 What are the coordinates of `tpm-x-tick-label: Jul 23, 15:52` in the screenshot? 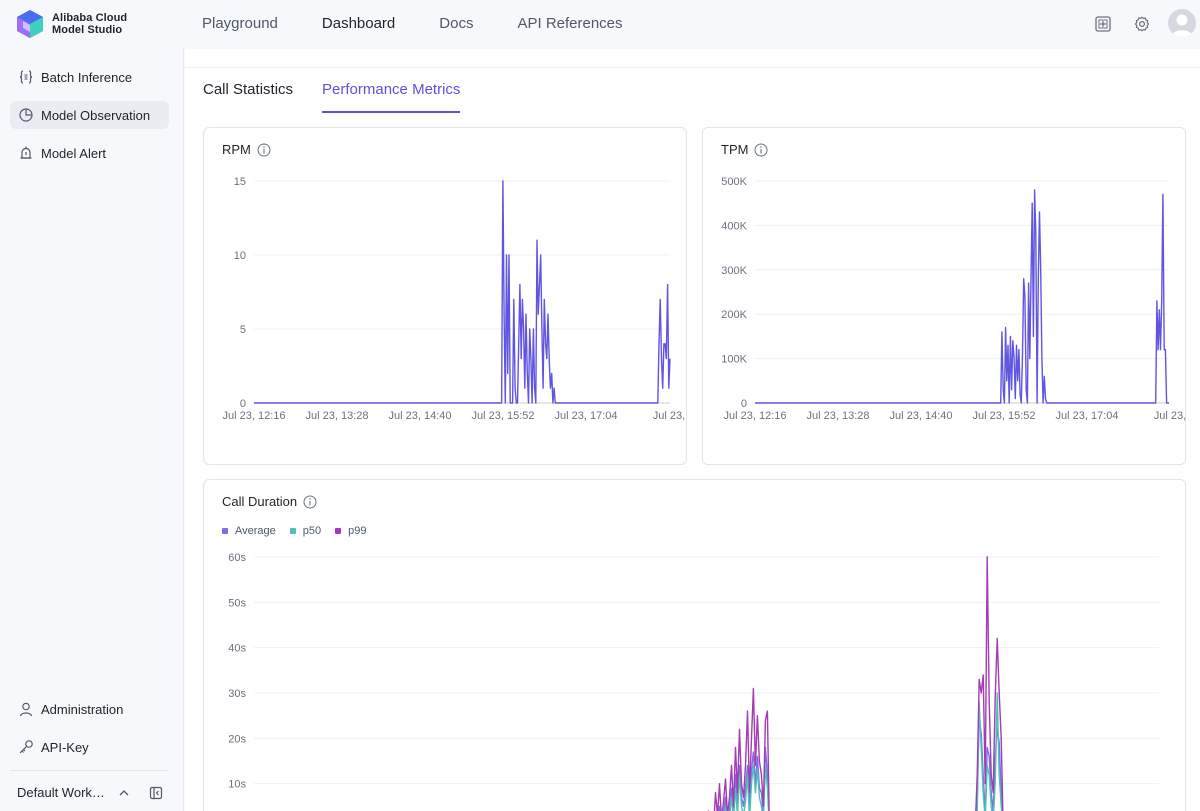 It's located at (1004, 416).